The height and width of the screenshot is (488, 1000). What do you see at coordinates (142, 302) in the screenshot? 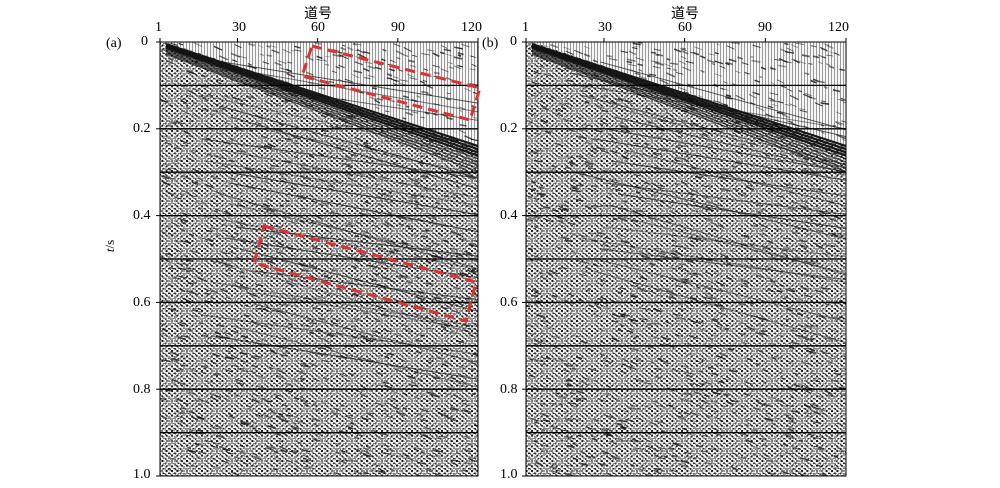
I see `panel-a-y-tick-0.6: 0.6` at bounding box center [142, 302].